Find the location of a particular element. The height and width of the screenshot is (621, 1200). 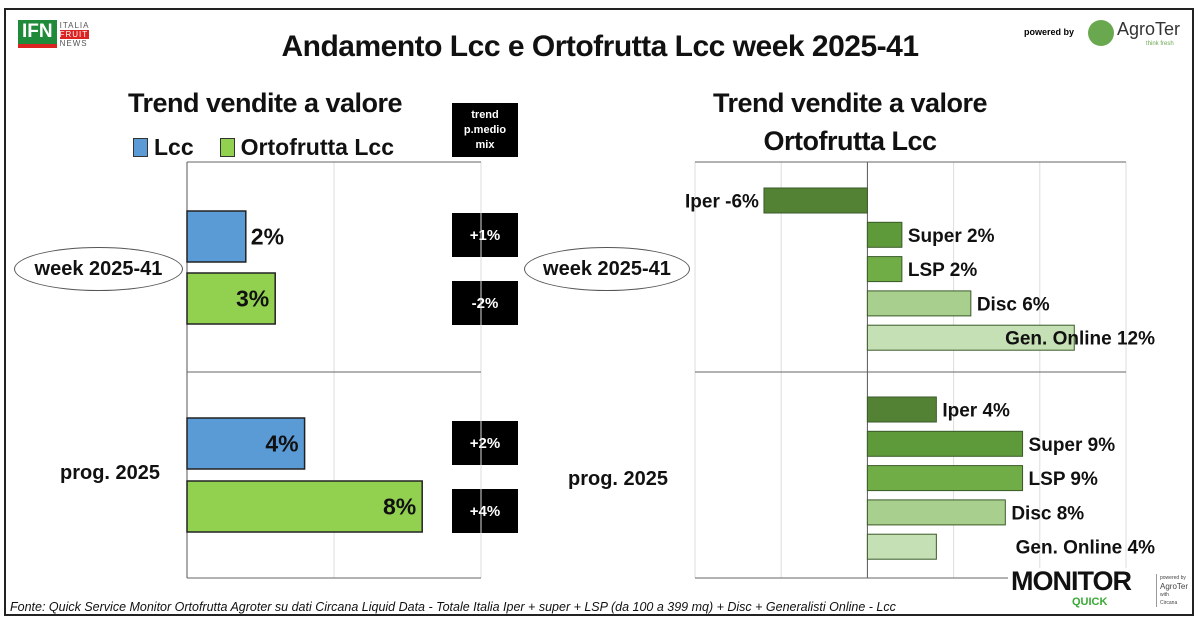

data-label: Iper -6% is located at coordinates (722, 202).